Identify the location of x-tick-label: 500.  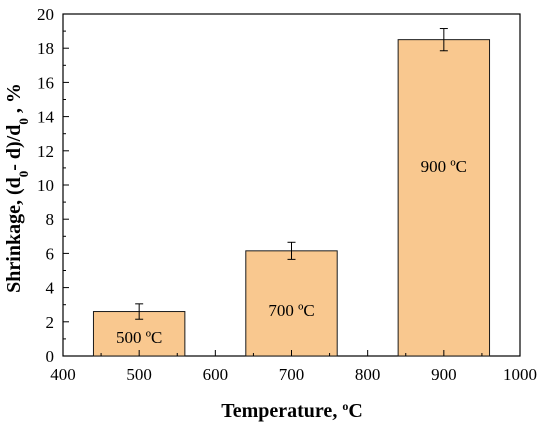
(139, 374).